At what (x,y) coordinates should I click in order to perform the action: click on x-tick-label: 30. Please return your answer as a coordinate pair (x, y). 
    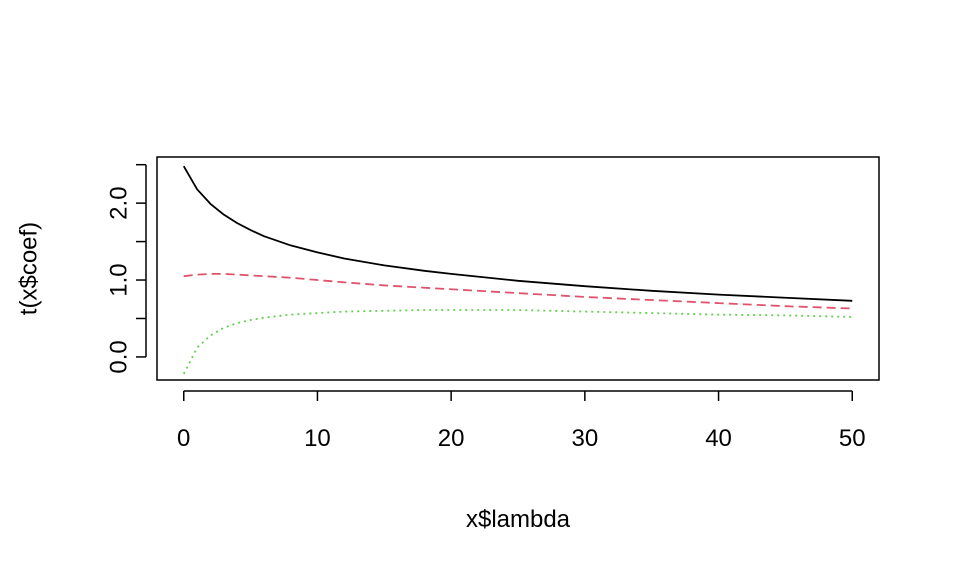
    Looking at the image, I should click on (585, 438).